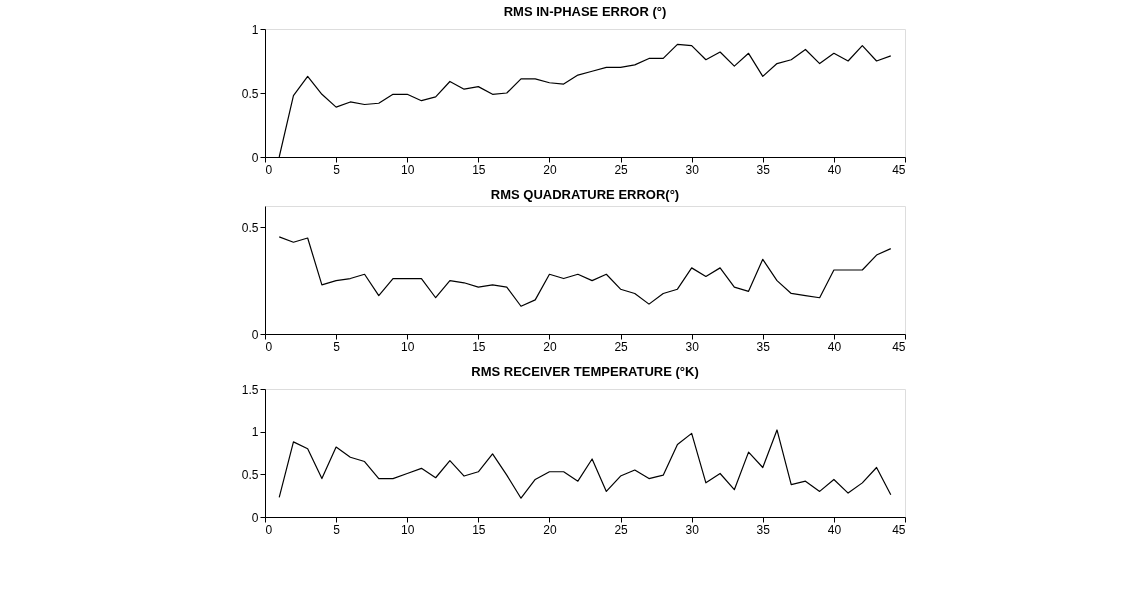 Image resolution: width=1135 pixels, height=608 pixels. I want to click on chart-title: RMS RECEIVER TEMPERATURE (°K), so click(585, 371).